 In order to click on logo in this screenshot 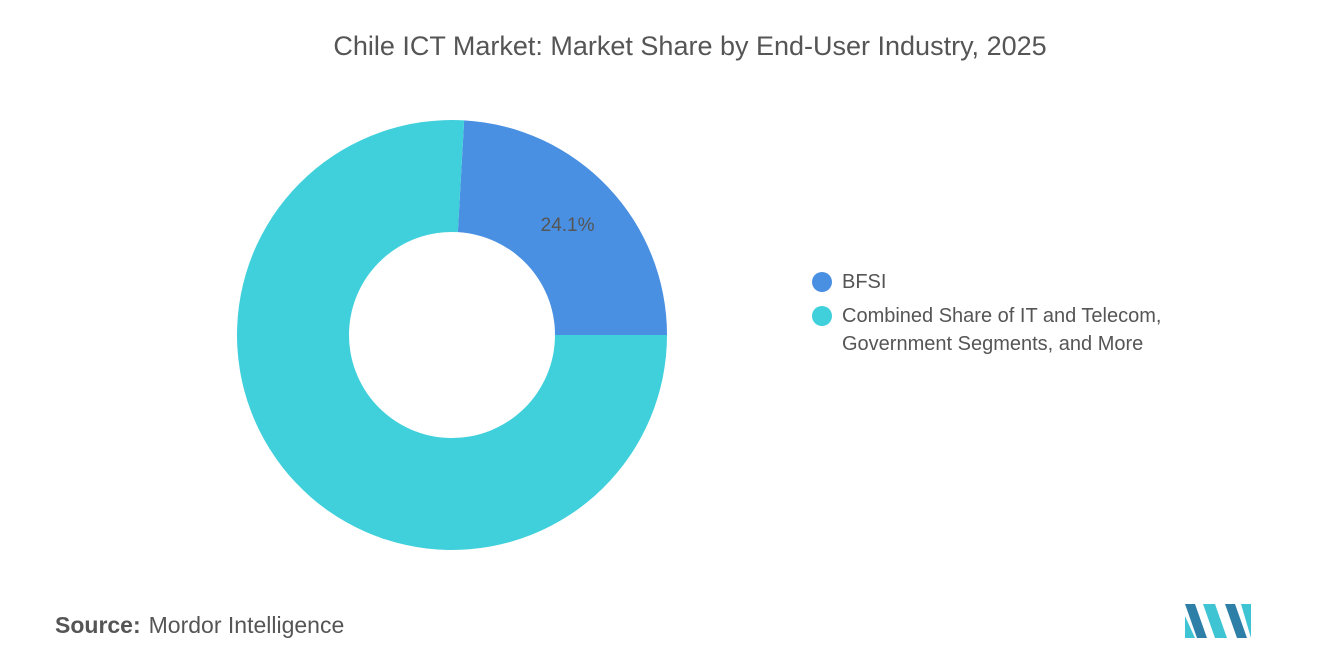, I will do `click(1218, 621)`.